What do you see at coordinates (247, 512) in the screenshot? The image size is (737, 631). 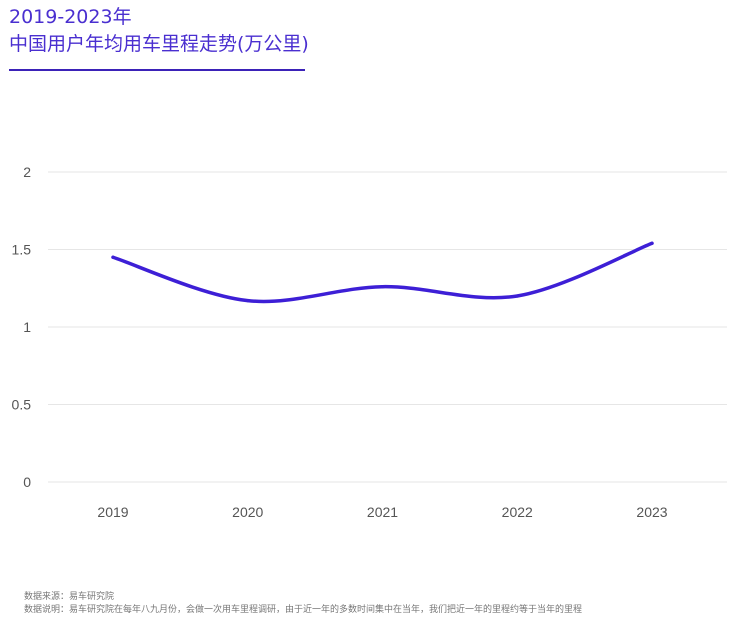 I see `x-tick-label: 2020` at bounding box center [247, 512].